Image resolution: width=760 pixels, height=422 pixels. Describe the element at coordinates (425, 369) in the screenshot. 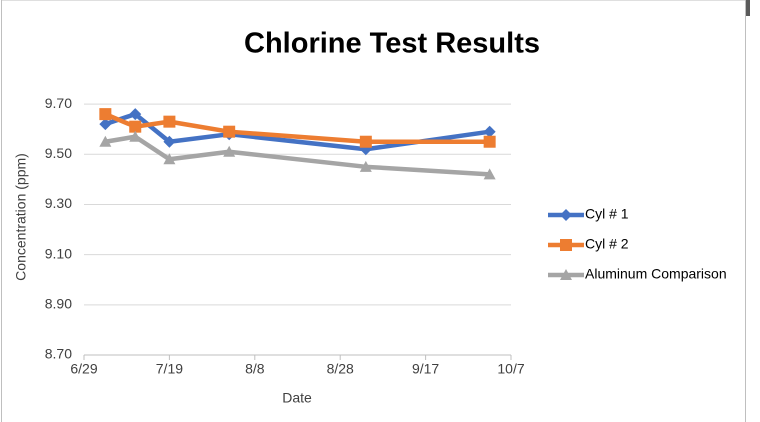

I see `x-tick-label: 9/17` at that location.